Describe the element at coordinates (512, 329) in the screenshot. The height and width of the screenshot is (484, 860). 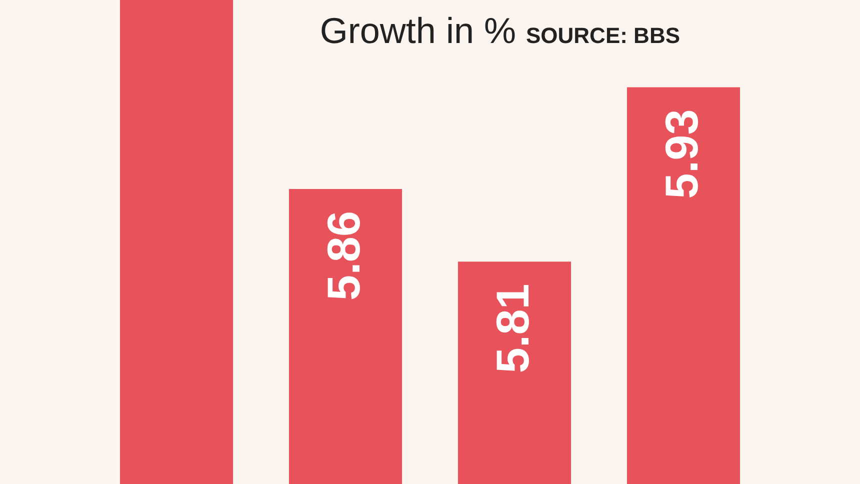
I see `data-label: 5.81` at that location.